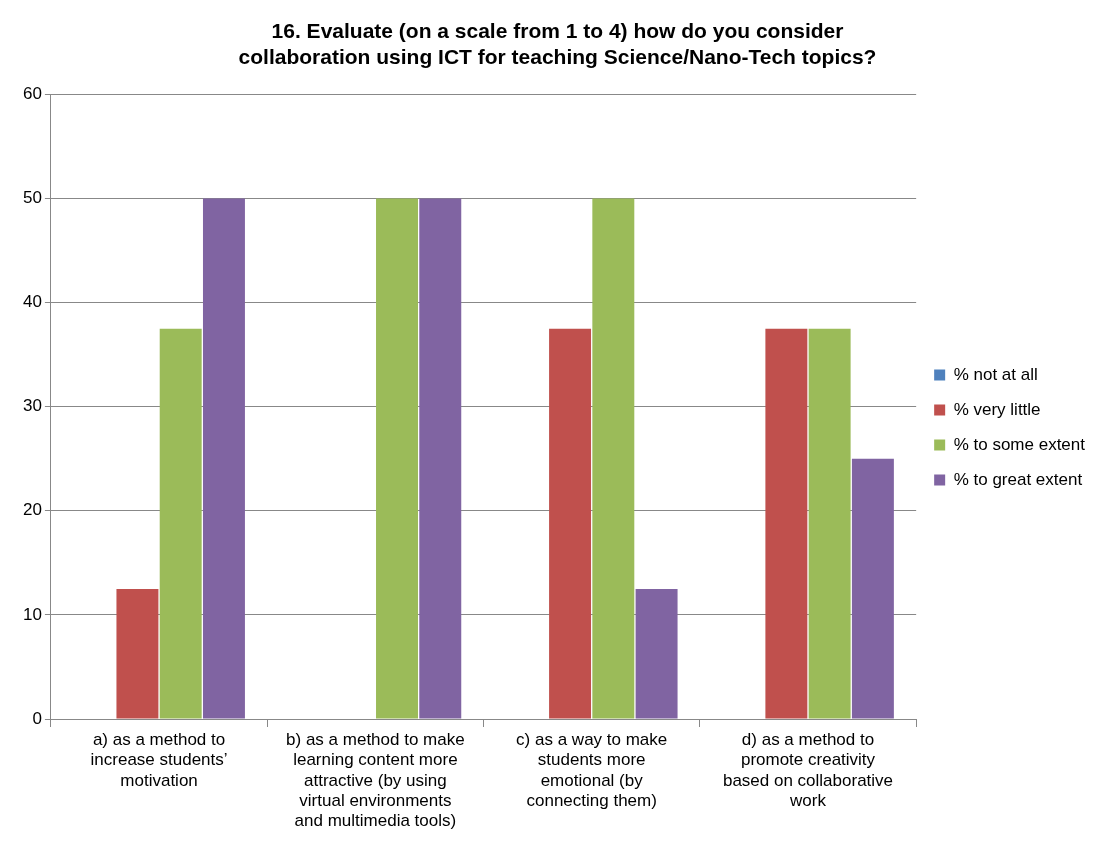 The image size is (1105, 845). What do you see at coordinates (808, 770) in the screenshot?
I see `x-tick-label: d) as a method to promote creativity based on collaborative work` at bounding box center [808, 770].